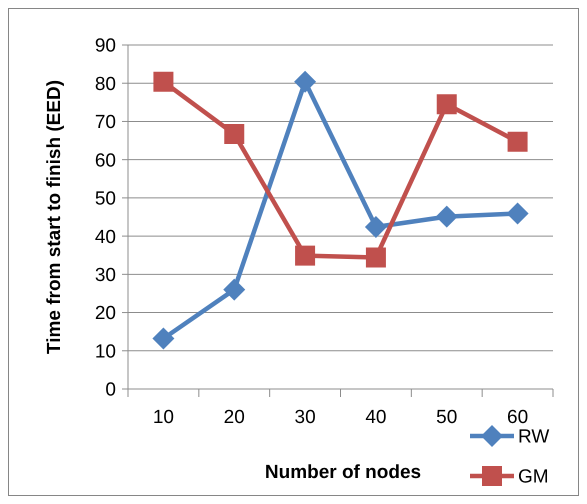 The image size is (587, 504). I want to click on y-tick-label: 10, so click(105, 351).